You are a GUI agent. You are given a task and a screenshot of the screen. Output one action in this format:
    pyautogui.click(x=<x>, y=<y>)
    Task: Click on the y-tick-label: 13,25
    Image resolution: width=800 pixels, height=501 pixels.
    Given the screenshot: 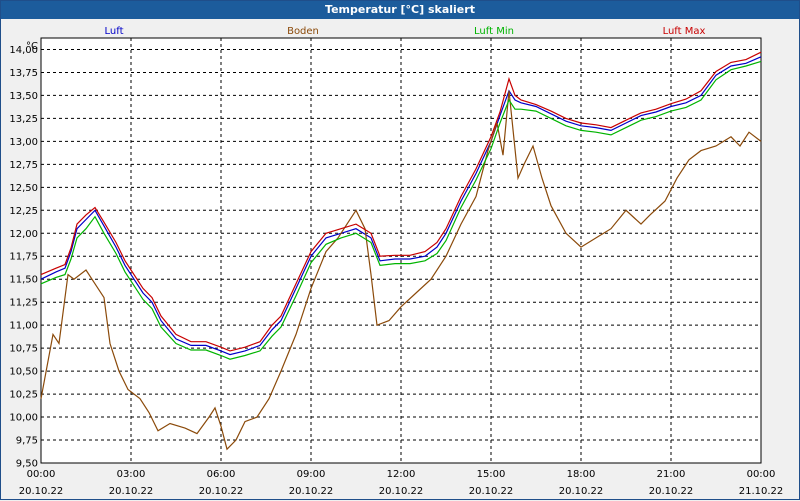 What is the action you would take?
    pyautogui.click(x=23, y=119)
    